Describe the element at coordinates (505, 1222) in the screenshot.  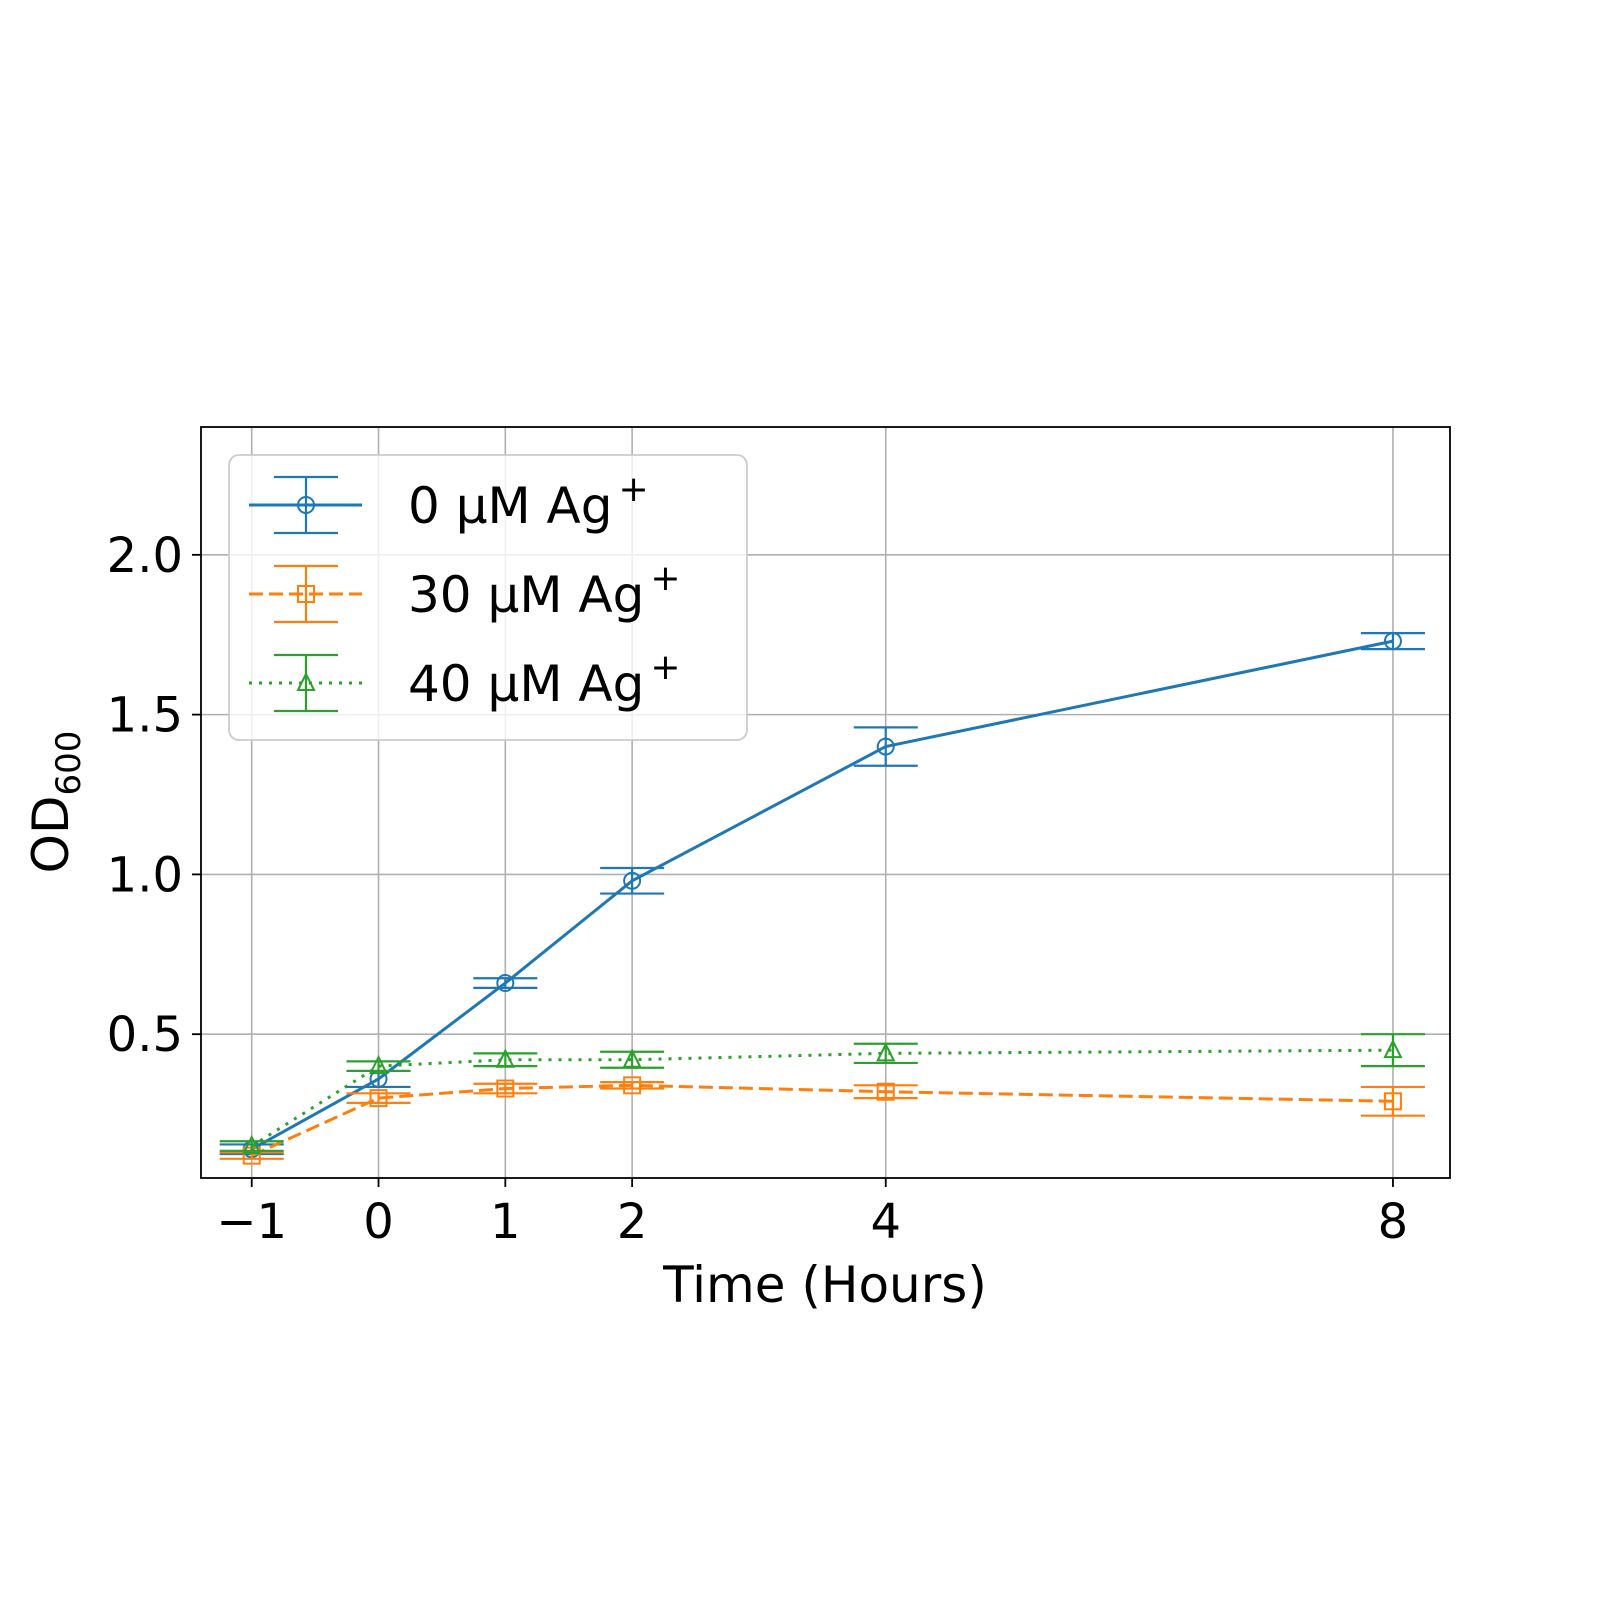
I see `x-tick-label: 1` at that location.